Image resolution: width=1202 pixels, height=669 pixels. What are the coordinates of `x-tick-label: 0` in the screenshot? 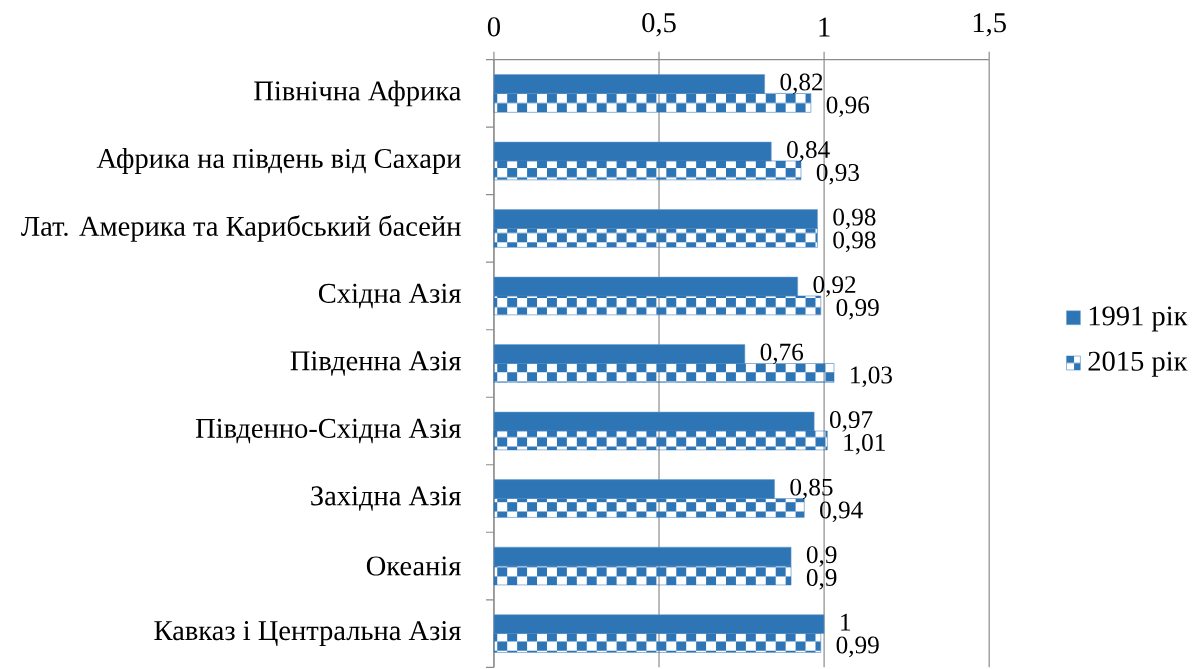 It's located at (493, 27).